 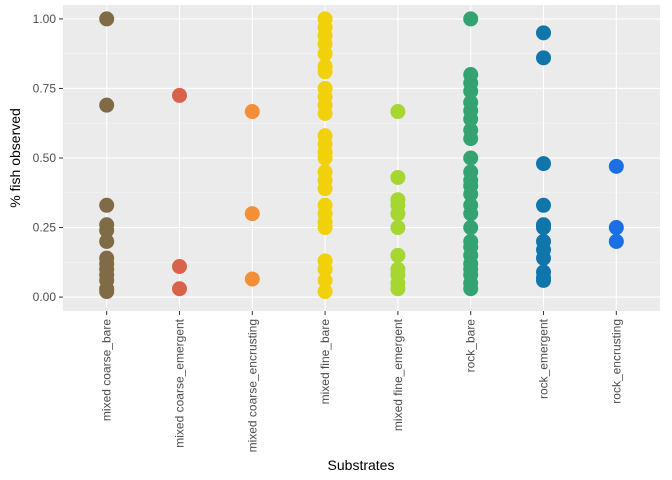 What do you see at coordinates (544, 358) in the screenshot?
I see `x-tick-label: rock_emergent` at bounding box center [544, 358].